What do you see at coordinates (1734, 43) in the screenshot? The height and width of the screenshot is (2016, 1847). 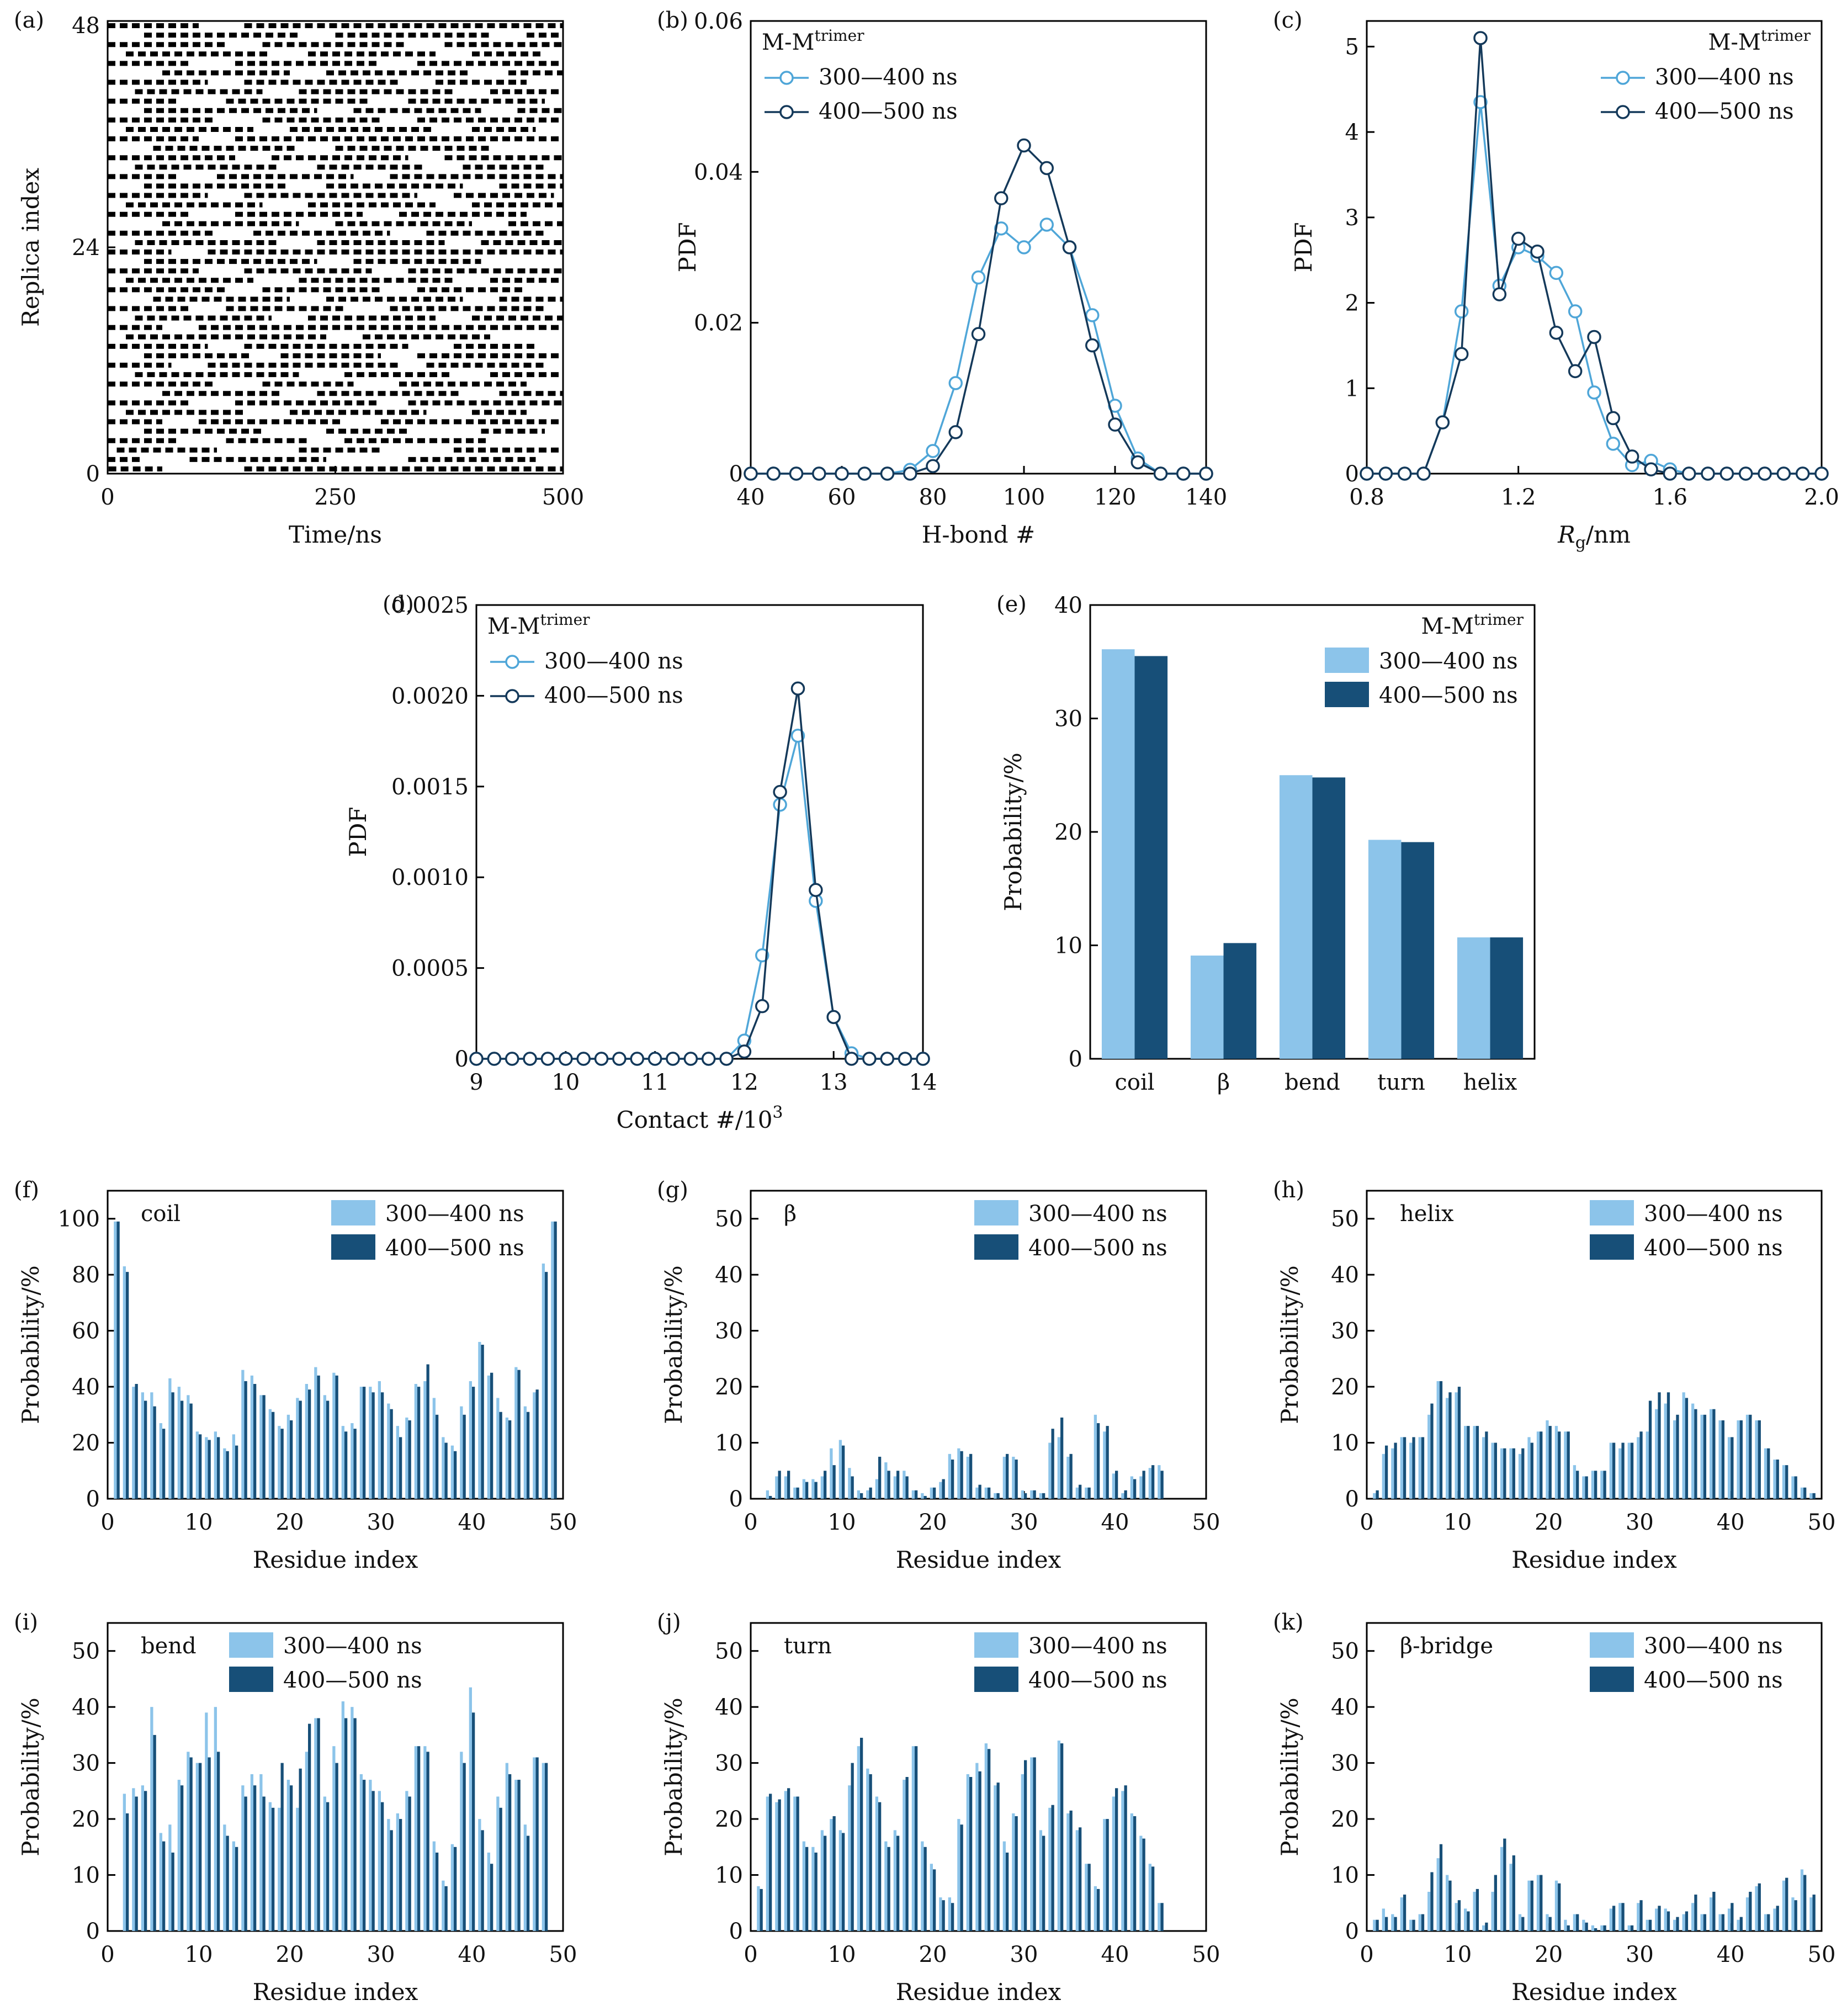 I see `system-label-prefix: M-M` at bounding box center [1734, 43].